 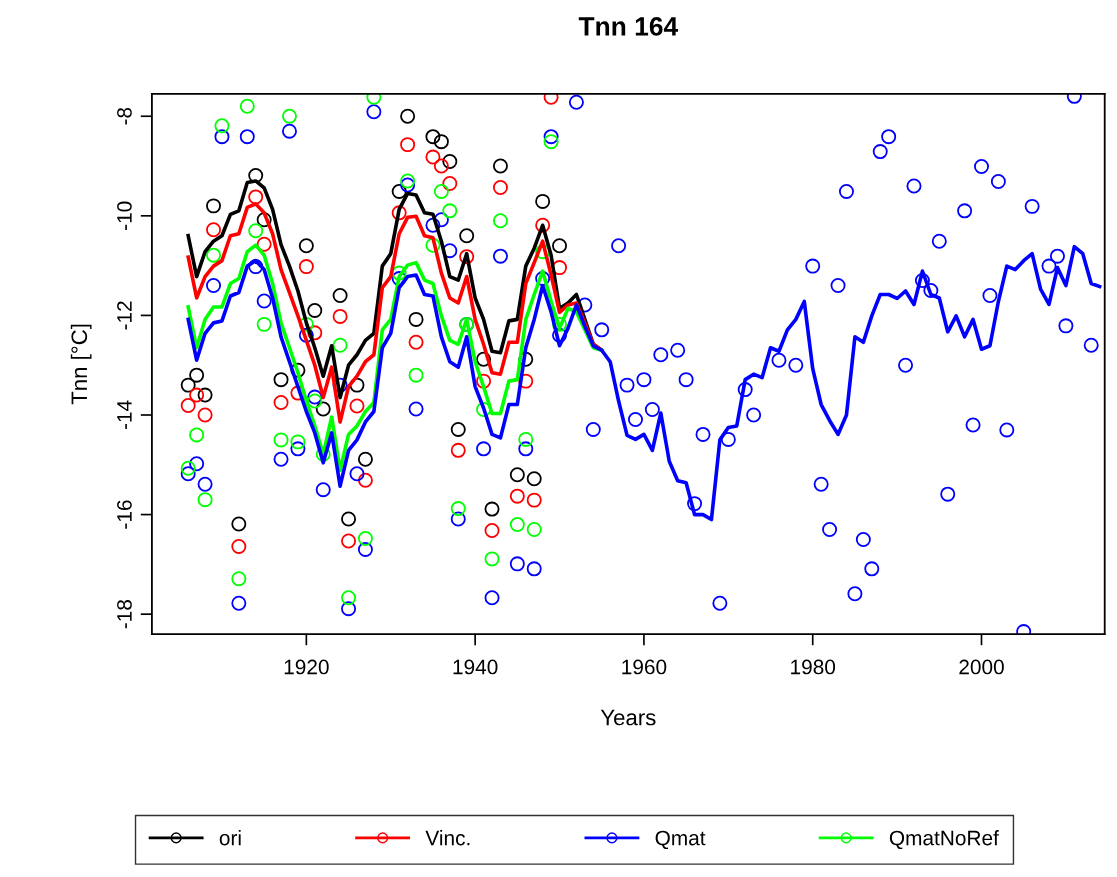 What do you see at coordinates (944, 840) in the screenshot?
I see `legend-label: QmatNoRef` at bounding box center [944, 840].